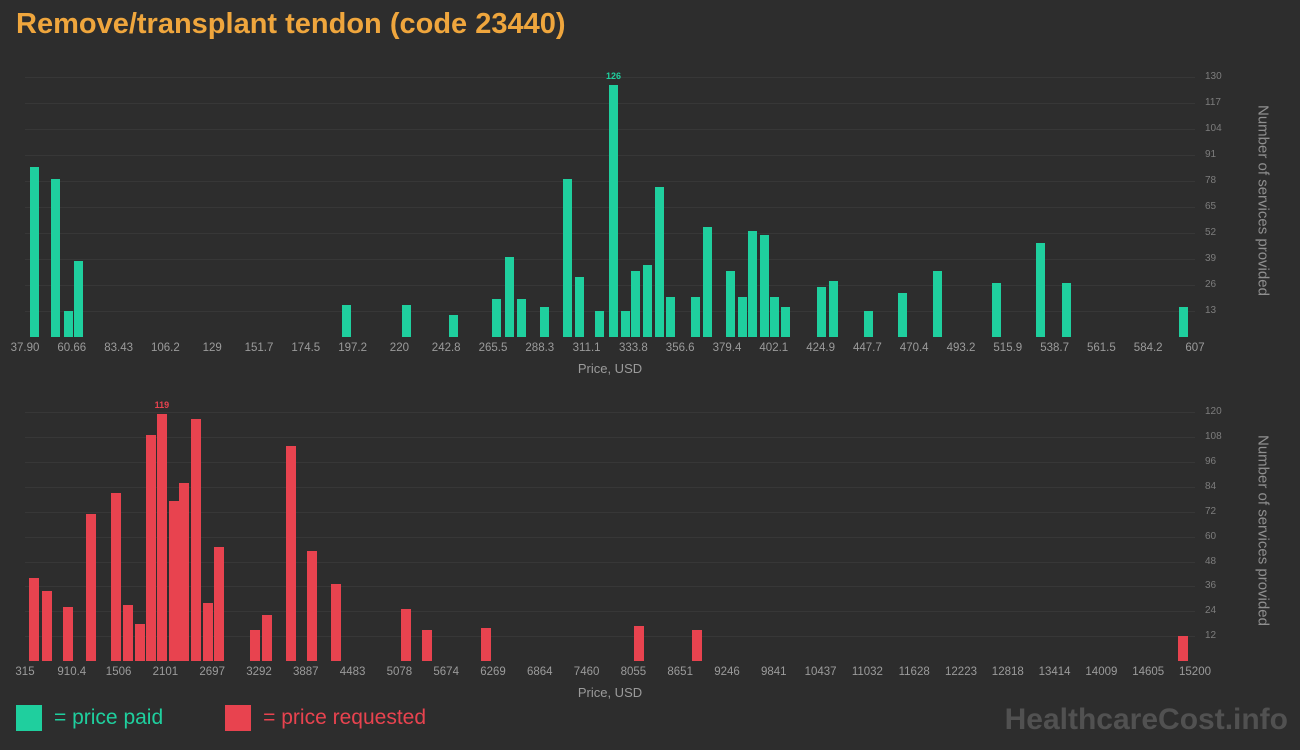 The width and height of the screenshot is (1300, 750). What do you see at coordinates (1211, 284) in the screenshot?
I see `y-tick-label: 26` at bounding box center [1211, 284].